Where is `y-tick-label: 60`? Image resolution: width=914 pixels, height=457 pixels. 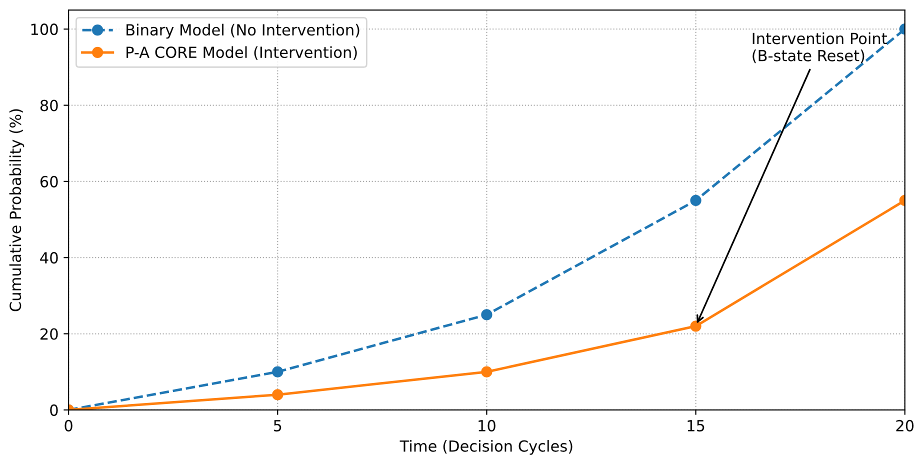 y-tick-label: 60 is located at coordinates (49, 182).